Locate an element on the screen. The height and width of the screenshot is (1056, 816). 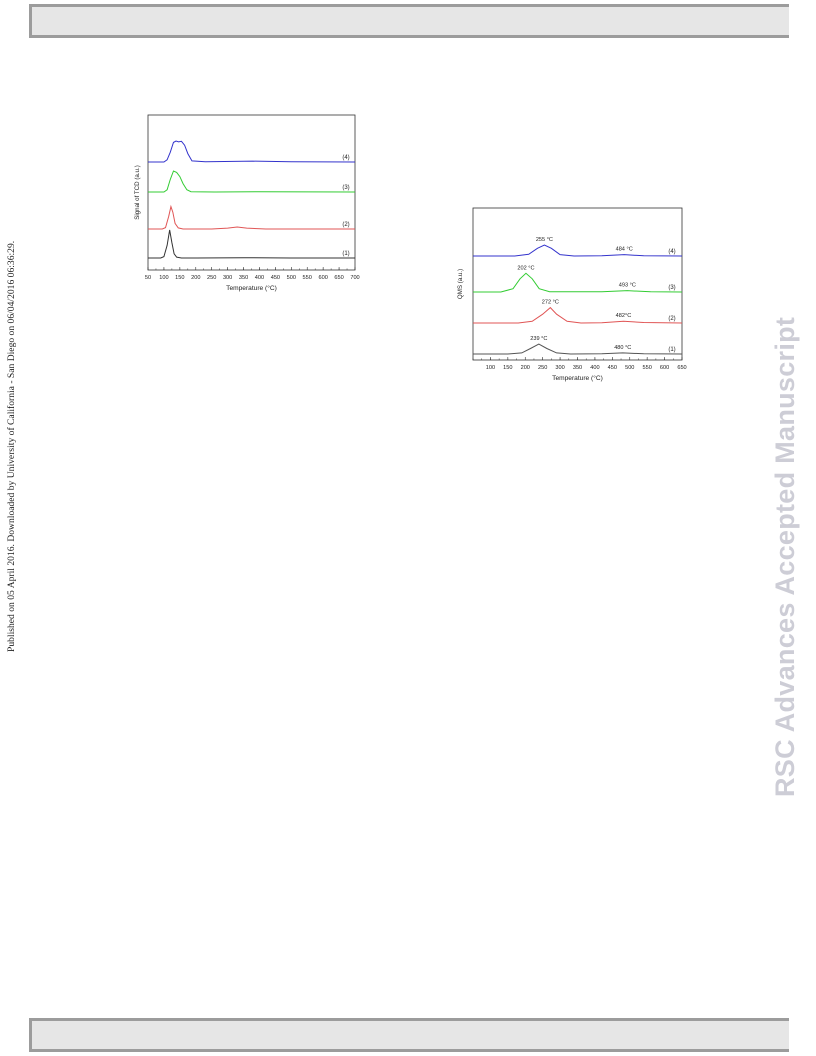
tcd-y-axis-label: Signal of TCD (a.u.) is located at coordinates (137, 192).